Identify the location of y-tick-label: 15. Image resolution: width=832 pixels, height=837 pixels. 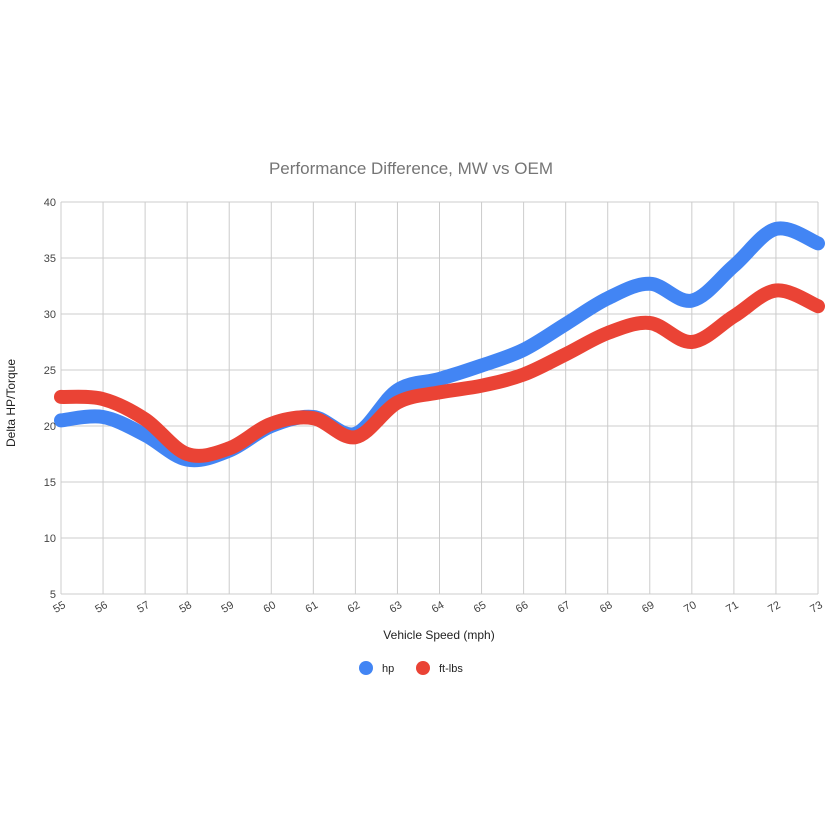
(50, 483).